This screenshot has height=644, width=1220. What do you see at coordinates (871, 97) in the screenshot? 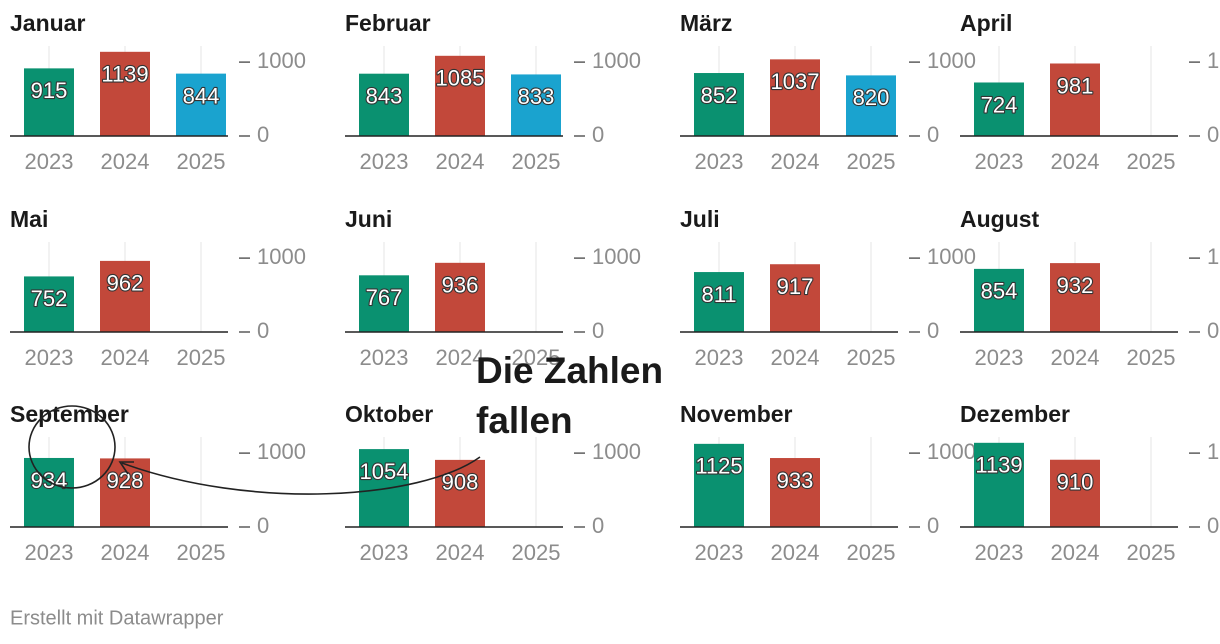
I see `value-label: 820` at bounding box center [871, 97].